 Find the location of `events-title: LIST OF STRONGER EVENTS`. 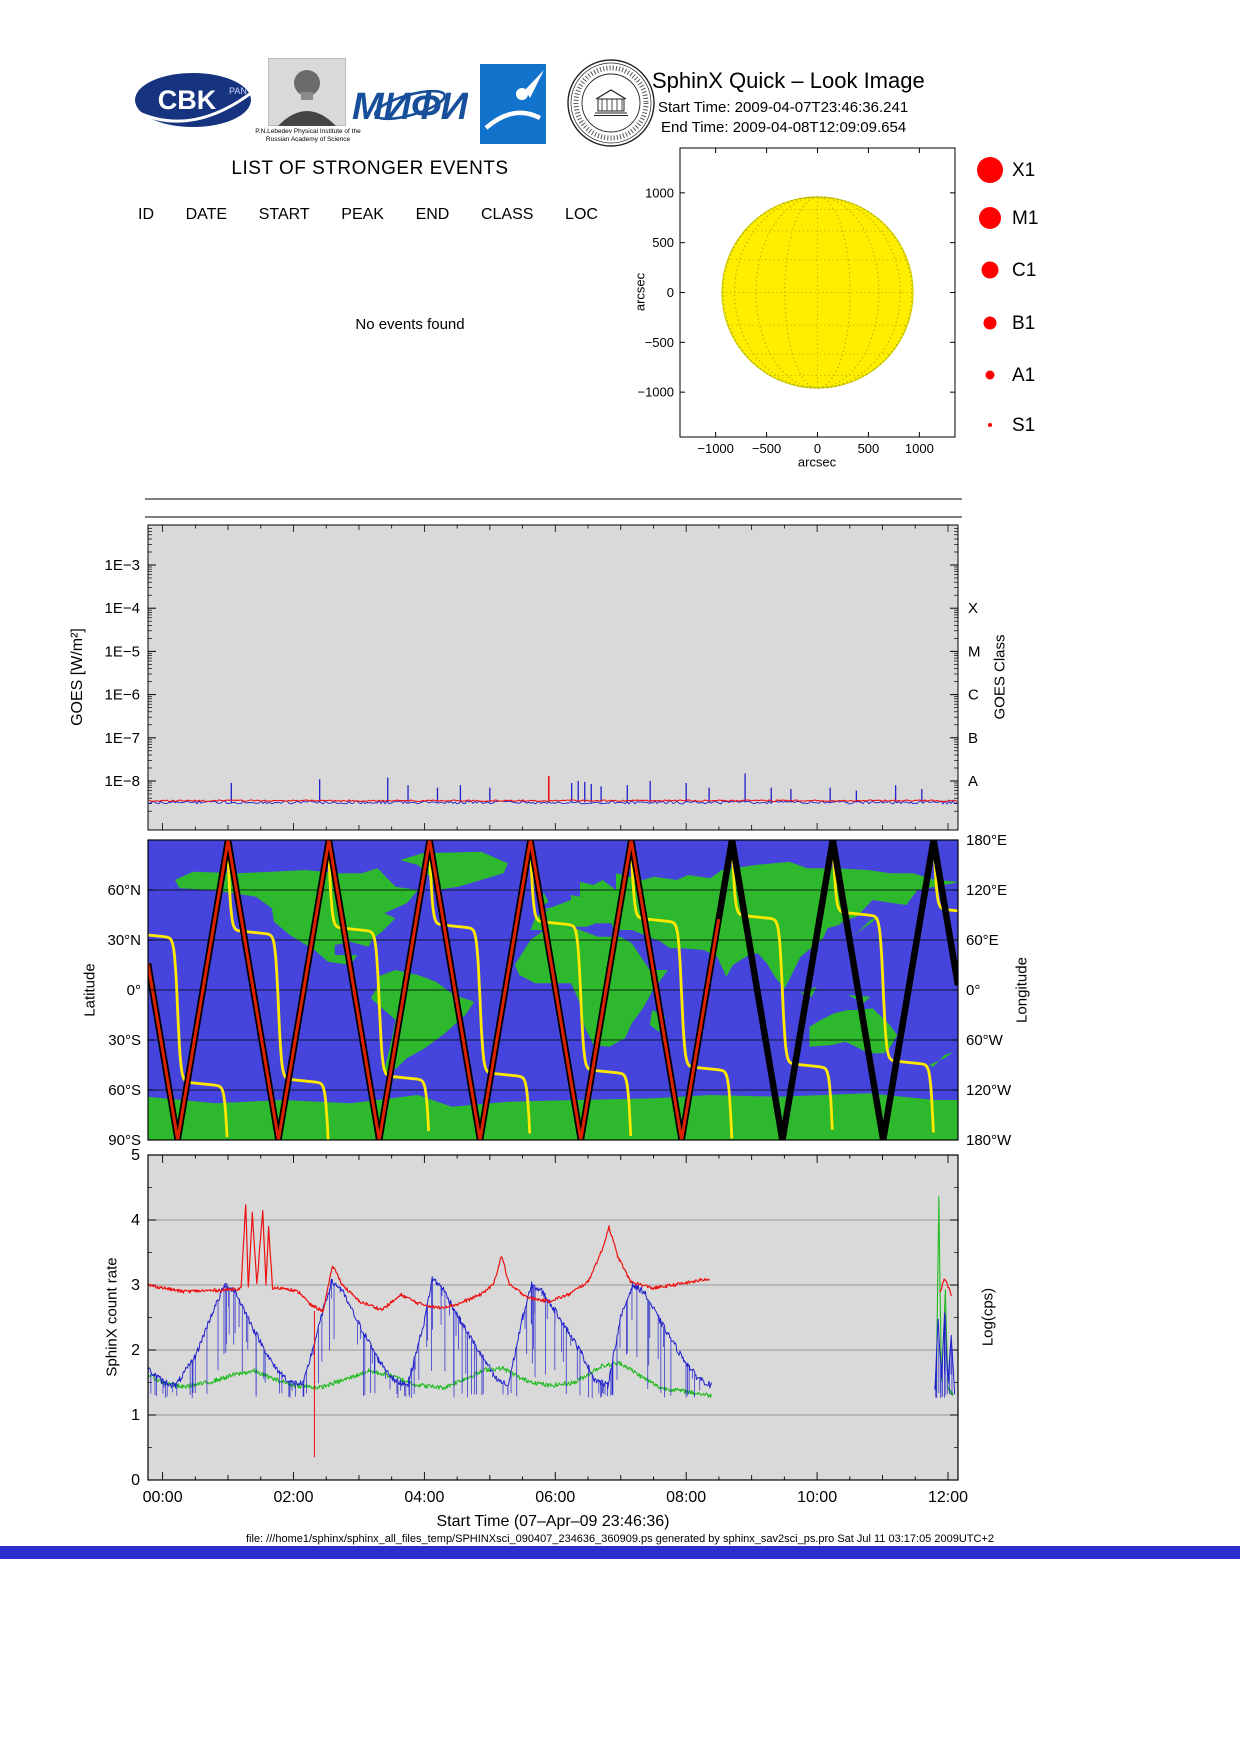

events-title: LIST OF STRONGER EVENTS is located at coordinates (370, 168).